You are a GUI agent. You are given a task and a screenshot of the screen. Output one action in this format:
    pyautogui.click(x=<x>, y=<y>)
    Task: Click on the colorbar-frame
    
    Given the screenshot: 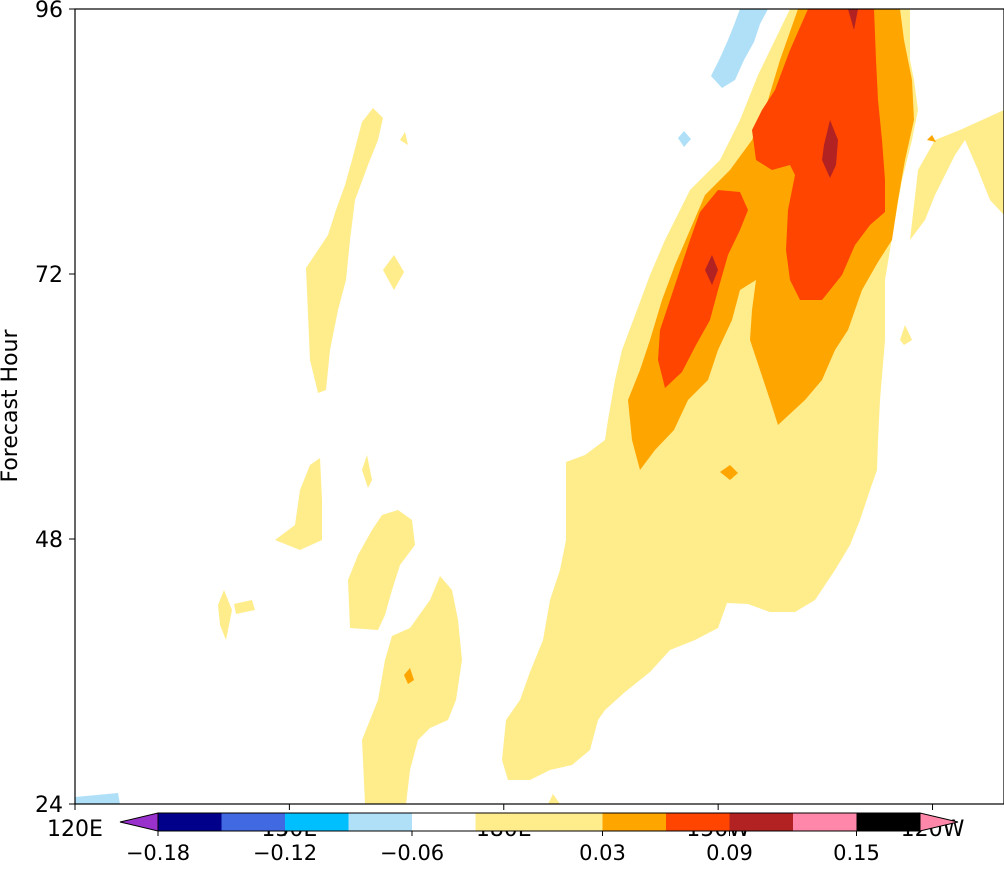 What is the action you would take?
    pyautogui.click(x=539, y=822)
    